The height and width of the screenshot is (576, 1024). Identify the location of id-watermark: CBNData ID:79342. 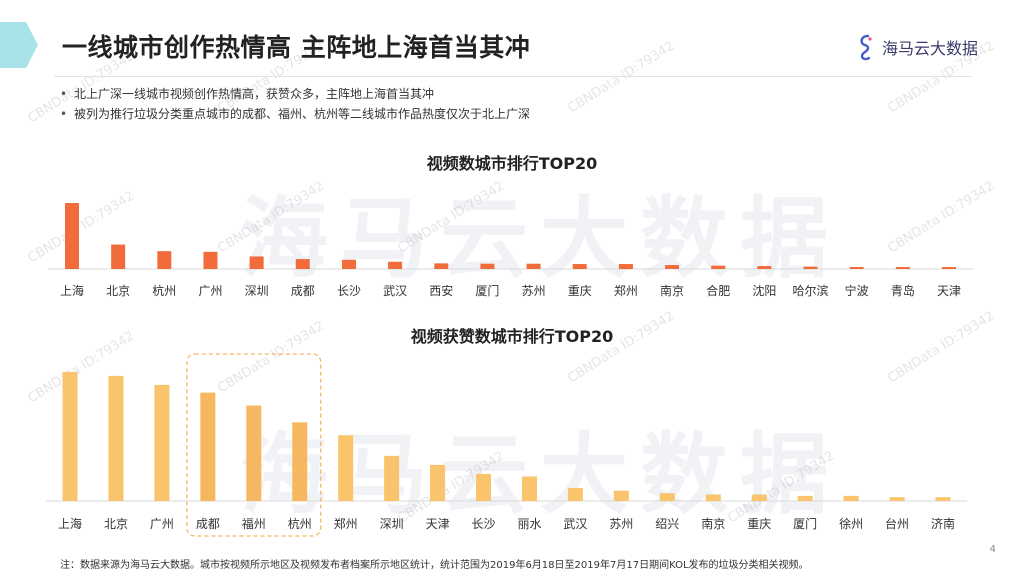
(621, 77).